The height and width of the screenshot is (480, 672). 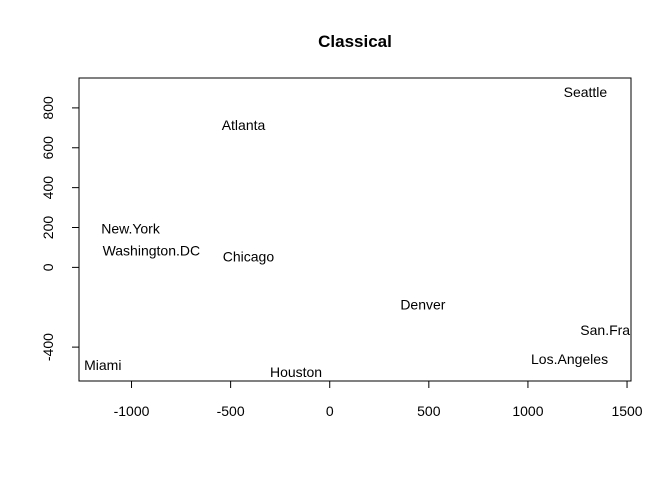 What do you see at coordinates (231, 411) in the screenshot?
I see `x-tick-label: -500` at bounding box center [231, 411].